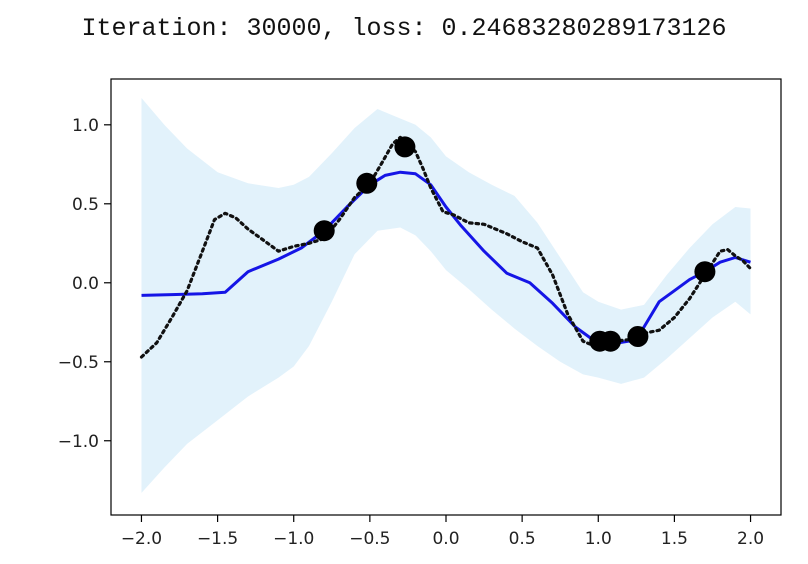  I want to click on x-tick-label: 1.0, so click(598, 539).